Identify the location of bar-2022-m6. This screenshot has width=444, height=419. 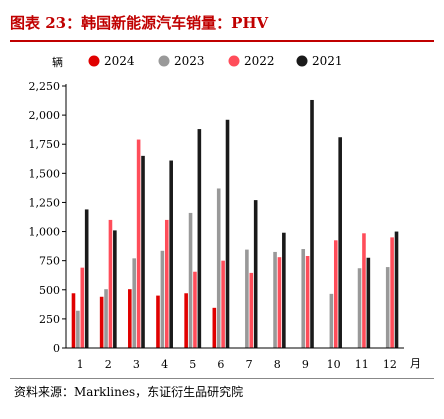
(223, 304).